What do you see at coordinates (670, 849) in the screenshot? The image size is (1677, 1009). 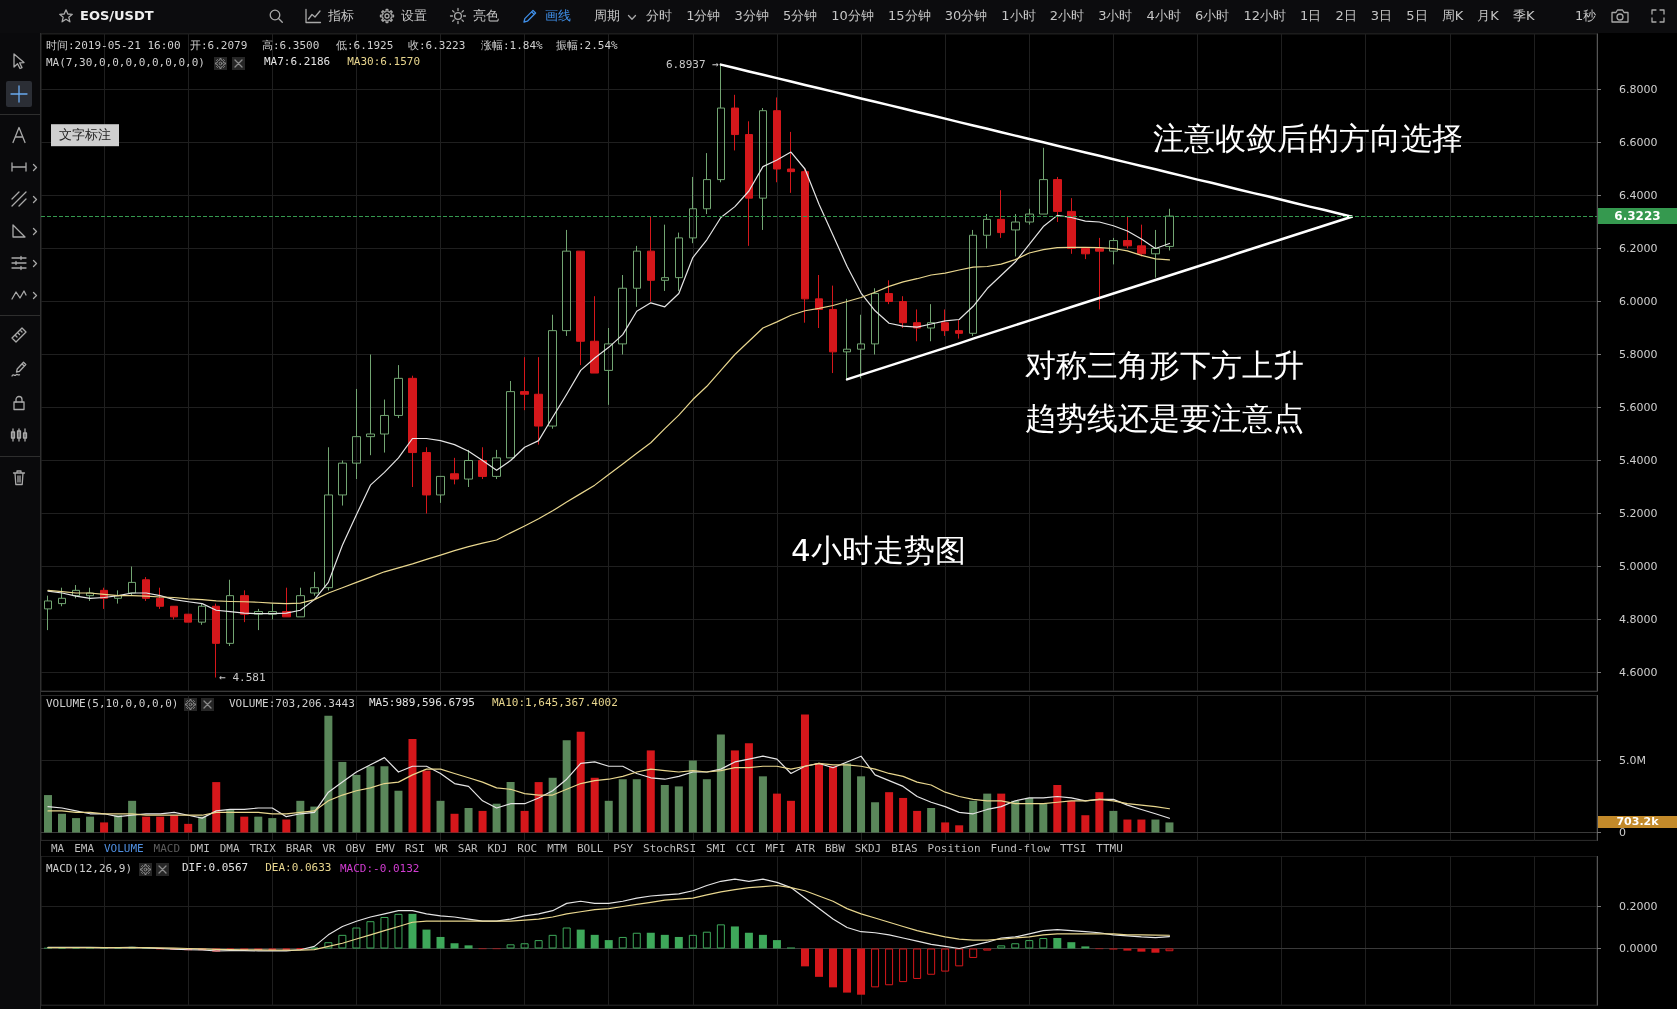 I see `text: StochRSI` at bounding box center [670, 849].